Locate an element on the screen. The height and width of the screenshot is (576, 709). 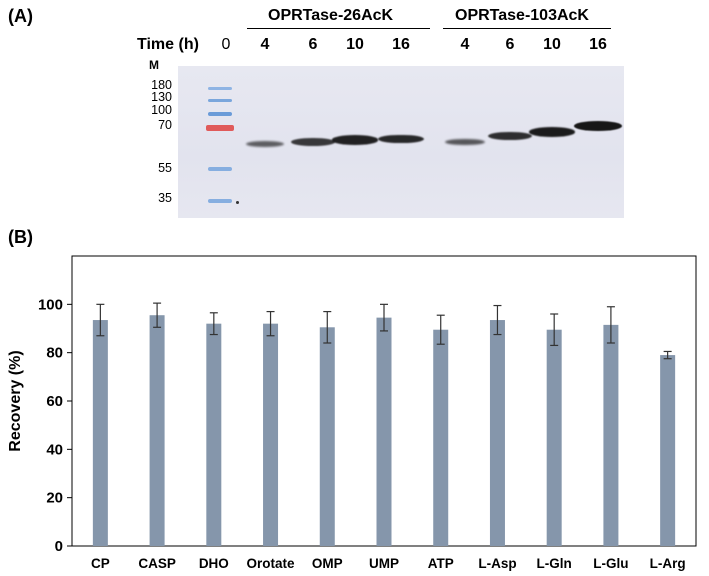
marker-size-70: 70 is located at coordinates (165, 125).